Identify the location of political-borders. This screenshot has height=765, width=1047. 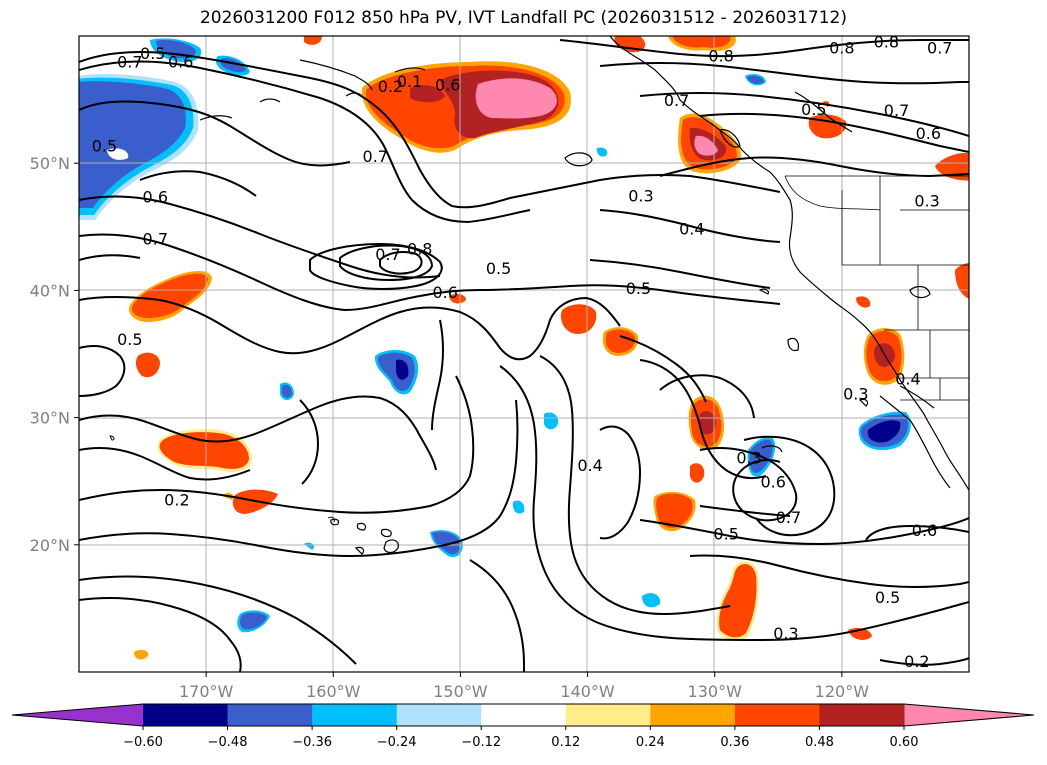
(876, 288).